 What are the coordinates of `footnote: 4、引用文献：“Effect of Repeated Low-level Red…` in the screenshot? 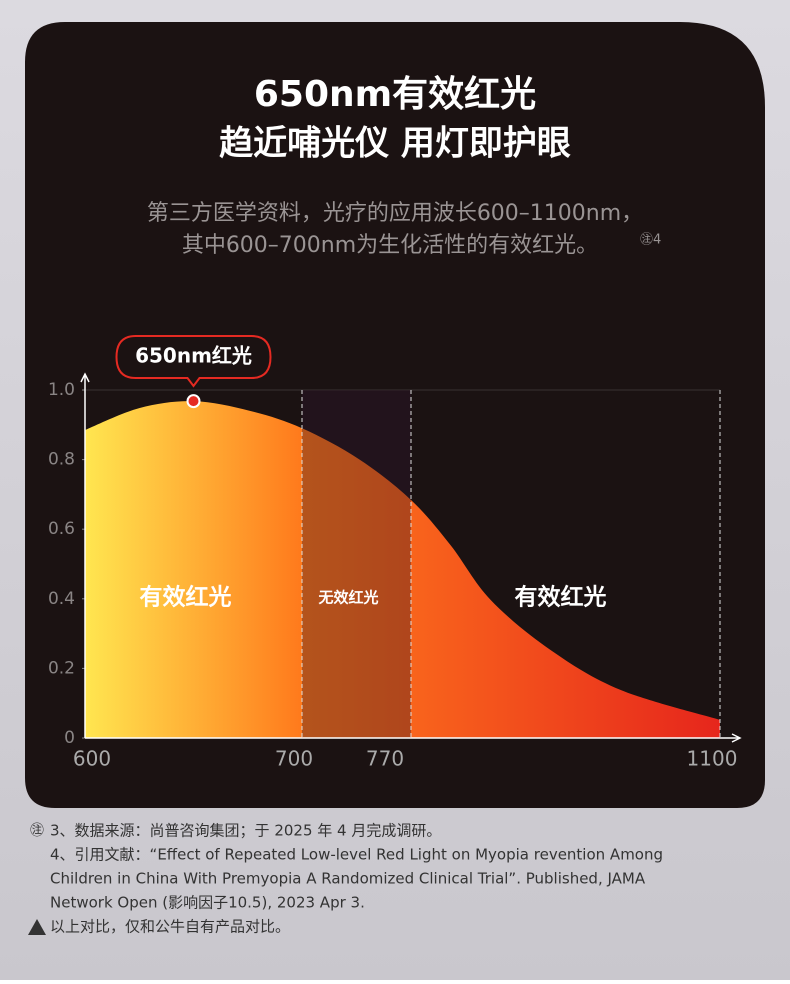 It's located at (356, 855).